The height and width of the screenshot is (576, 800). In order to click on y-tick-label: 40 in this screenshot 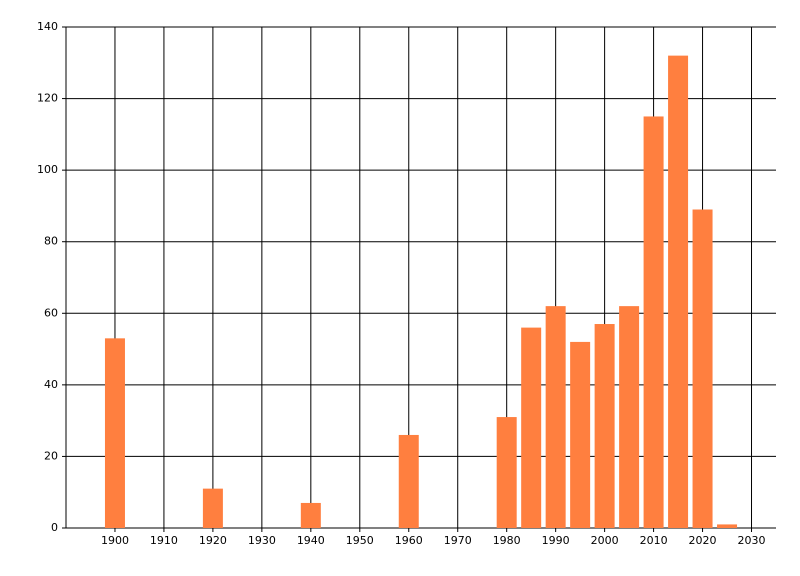, I will do `click(51, 384)`.